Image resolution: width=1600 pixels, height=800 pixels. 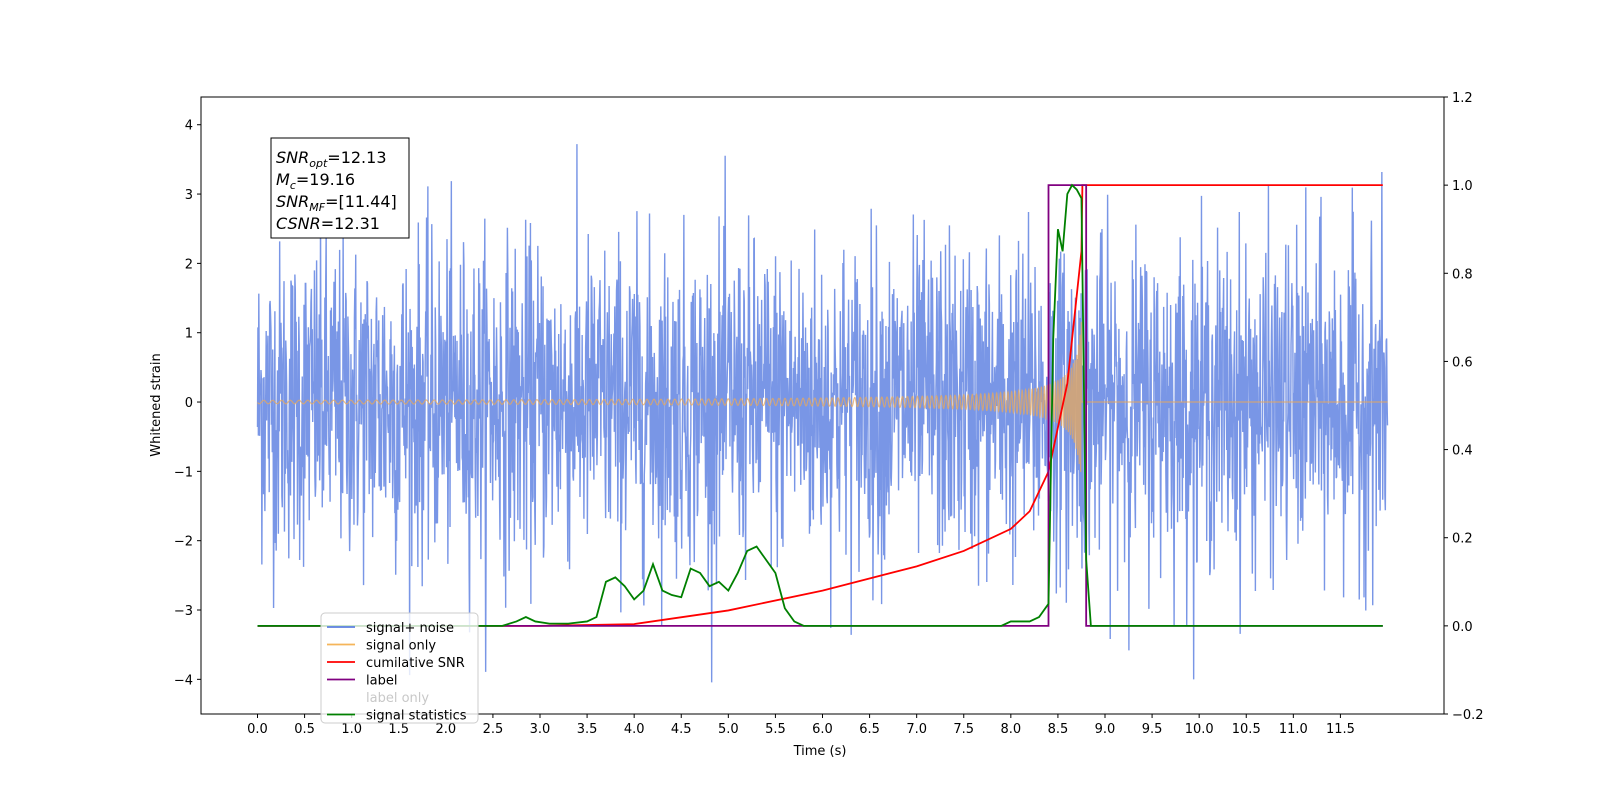 I want to click on y-axis-left: 4 3 2 1 0 −1 −2 −3 −4, so click(x=187, y=403).